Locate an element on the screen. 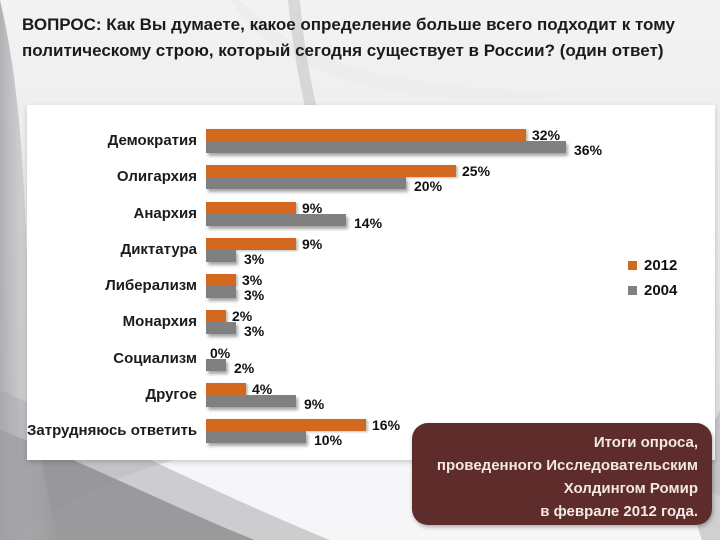  value-label-2004: 14% is located at coordinates (368, 222).